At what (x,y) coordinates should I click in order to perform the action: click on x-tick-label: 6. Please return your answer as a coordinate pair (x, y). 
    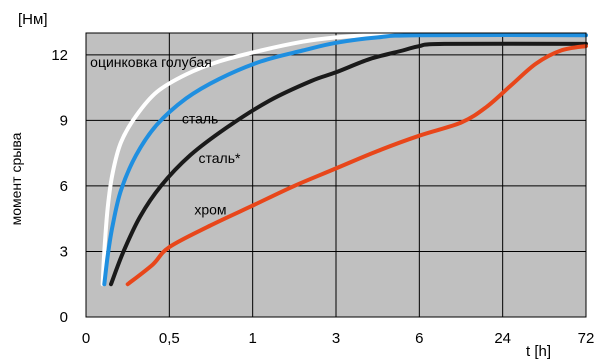
    Looking at the image, I should click on (419, 338).